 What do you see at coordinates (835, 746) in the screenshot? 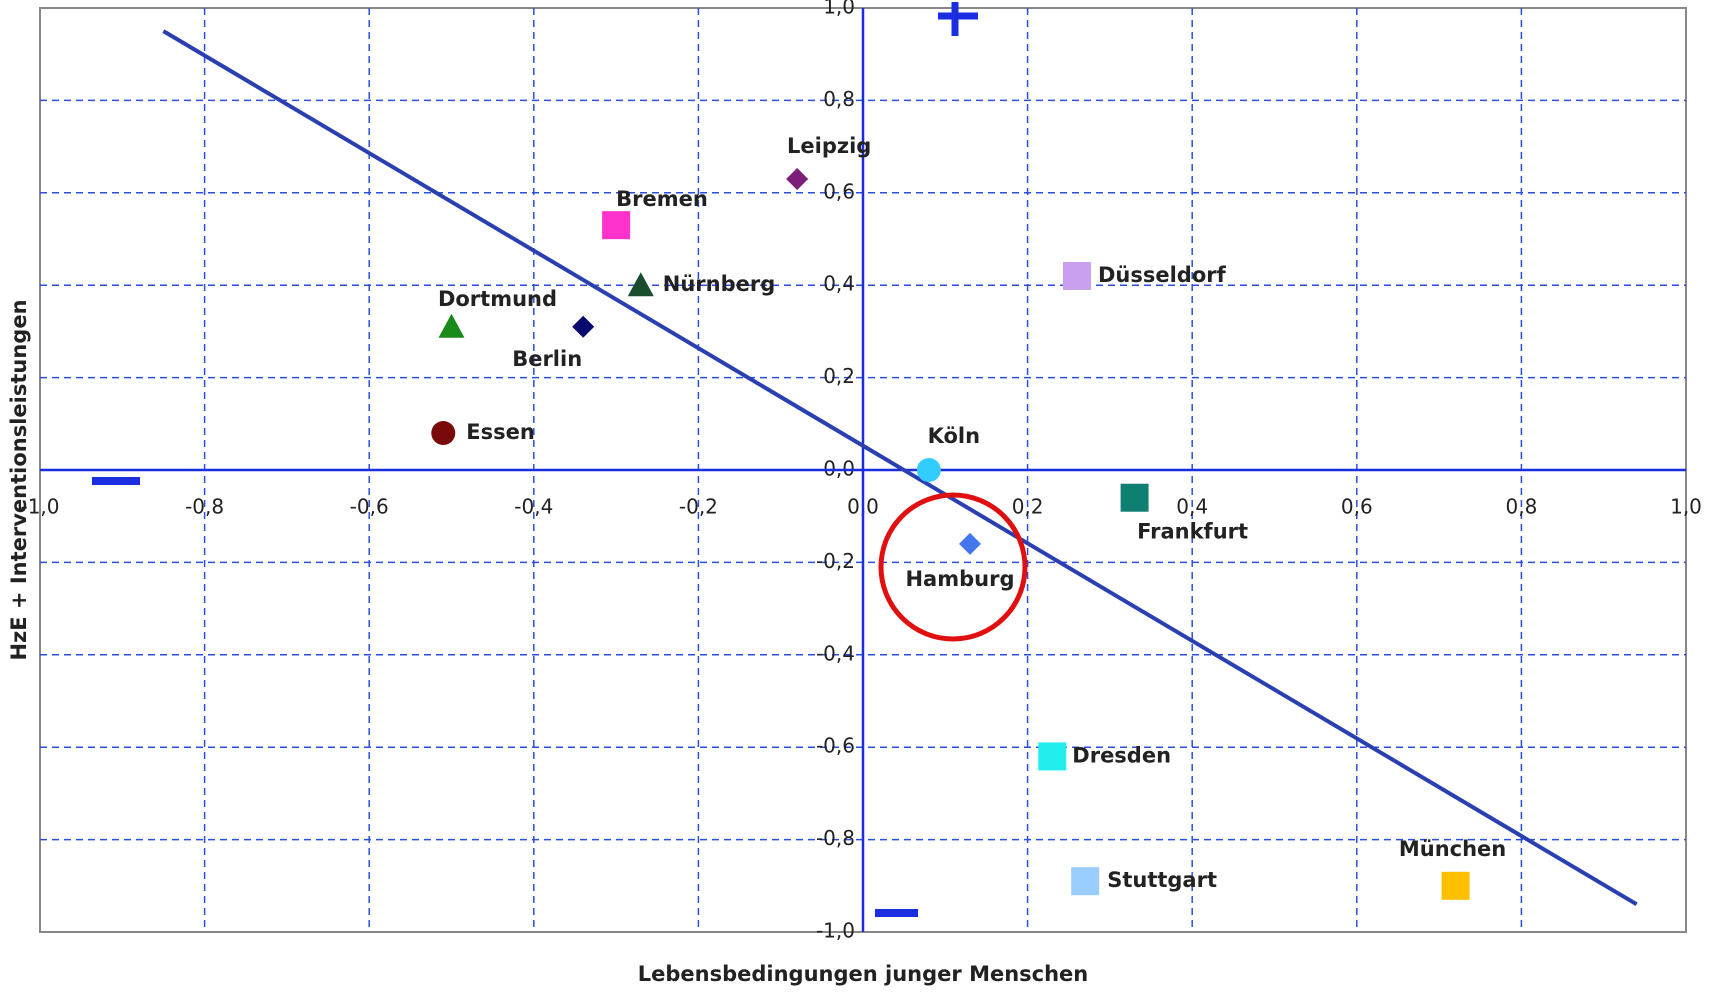
I see `y-tick-label: -0,6` at bounding box center [835, 746].